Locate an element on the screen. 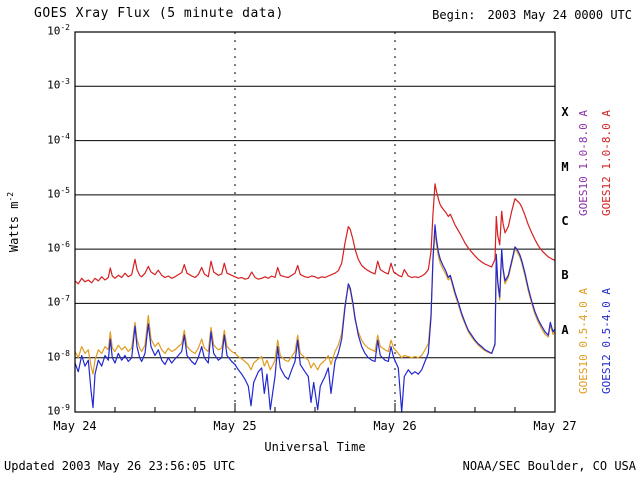 The image size is (640, 480). y-tick-label: 10⁻⁴ is located at coordinates (58, 139).